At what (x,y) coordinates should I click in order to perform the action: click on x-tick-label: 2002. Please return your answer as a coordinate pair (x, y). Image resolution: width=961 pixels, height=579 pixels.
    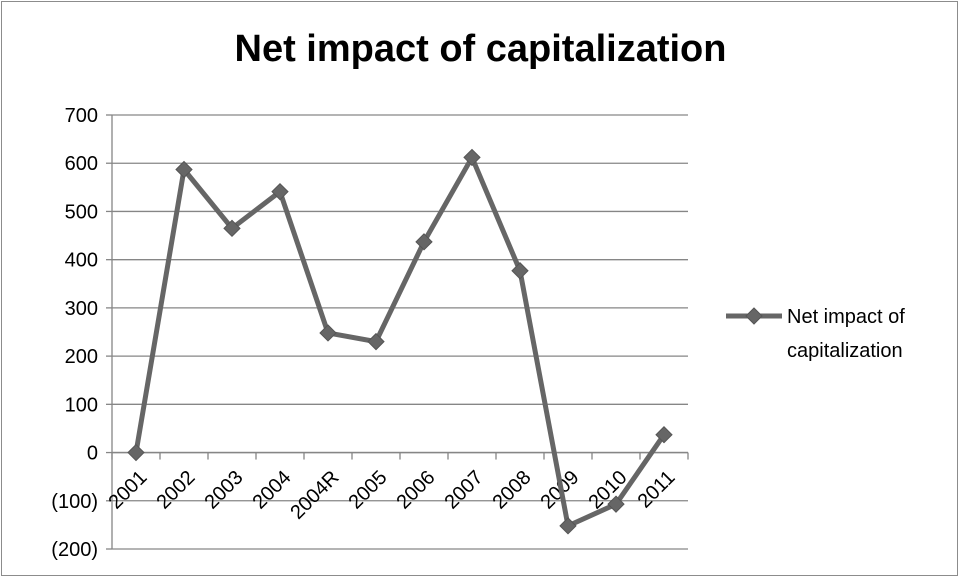
    Looking at the image, I should click on (176, 490).